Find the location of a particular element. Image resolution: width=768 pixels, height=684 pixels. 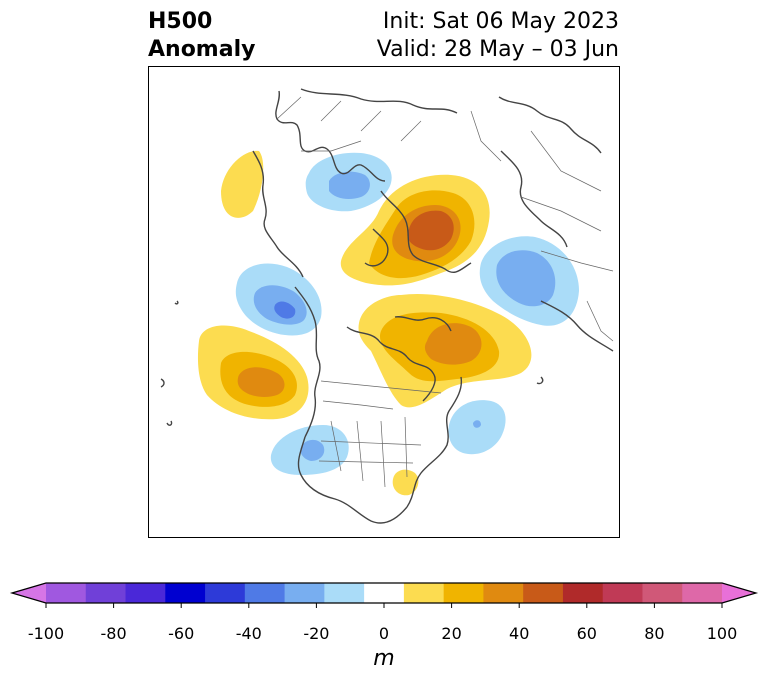

anomaly-negative-europe is located at coordinates (529, 281).